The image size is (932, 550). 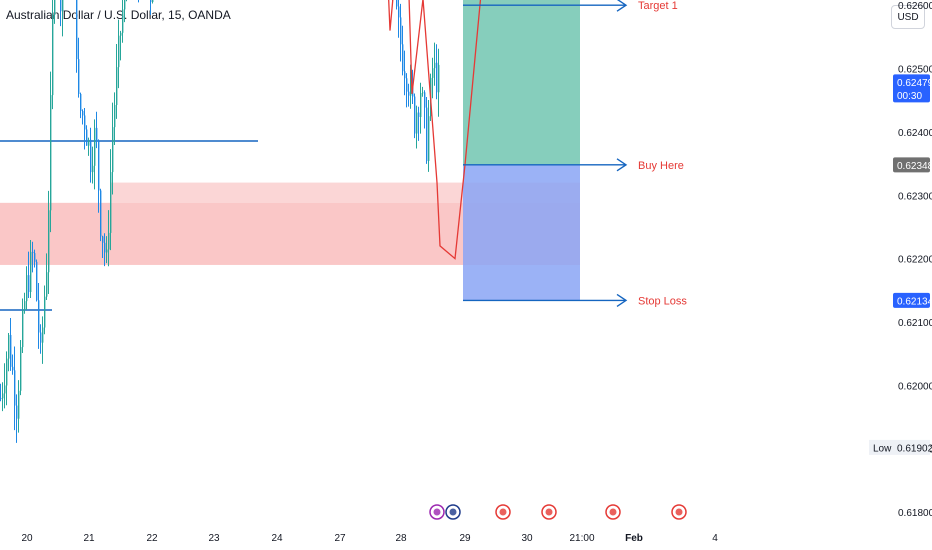 I want to click on buy-price-tag: 0.62348, so click(x=914, y=166).